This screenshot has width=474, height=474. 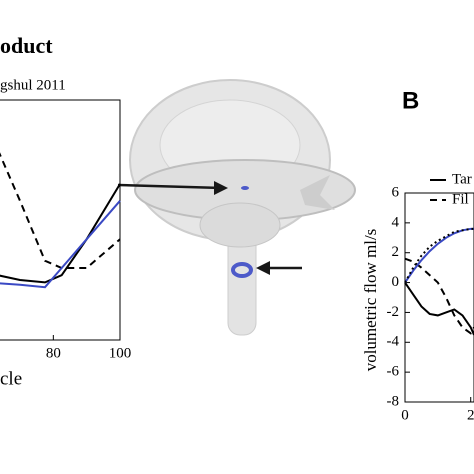 What do you see at coordinates (460, 199) in the screenshot?
I see `legend-label: Fil` at bounding box center [460, 199].